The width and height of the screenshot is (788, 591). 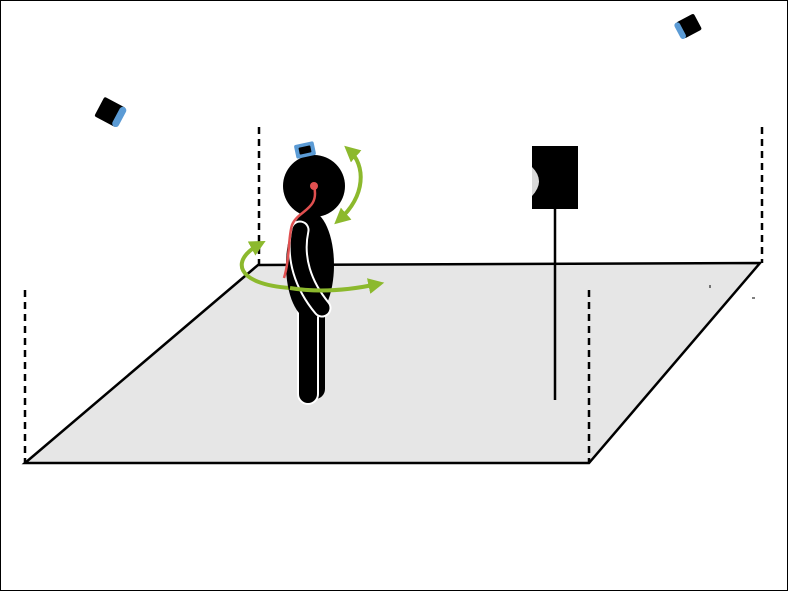 What do you see at coordinates (555, 273) in the screenshot?
I see `loudspeaker-icon` at bounding box center [555, 273].